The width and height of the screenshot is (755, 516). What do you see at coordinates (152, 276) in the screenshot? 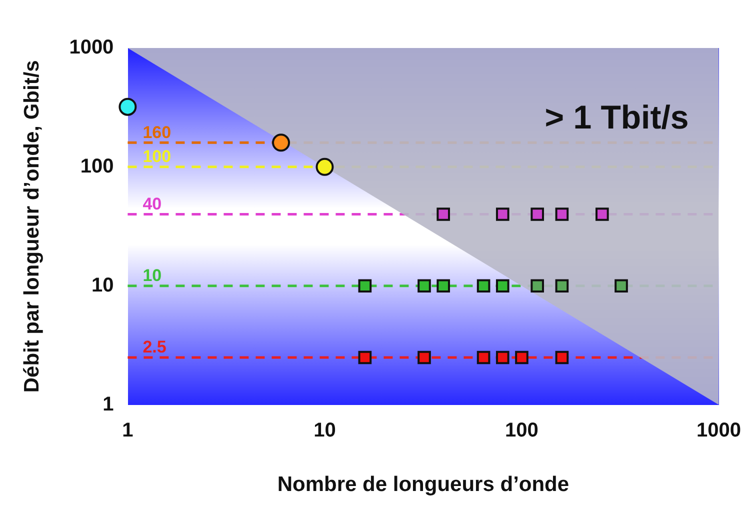
I see `ref-line-label: 10` at bounding box center [152, 276].